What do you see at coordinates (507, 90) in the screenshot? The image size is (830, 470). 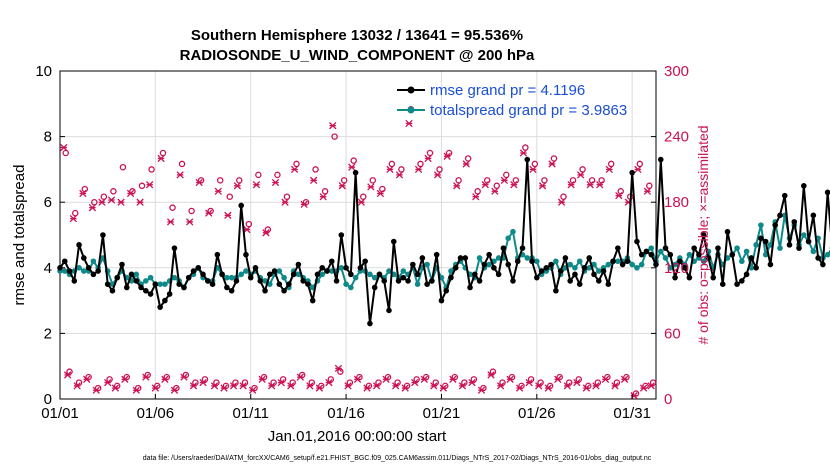 I see `legend-rmse-label: rmse grand pr = 4.1196` at bounding box center [507, 90].